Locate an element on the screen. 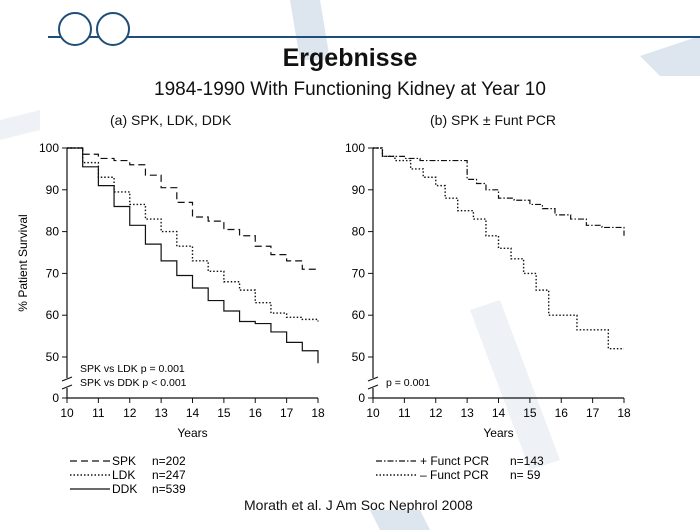 The width and height of the screenshot is (700, 530). chart-b-y-tick-label: 70 is located at coordinates (359, 273).